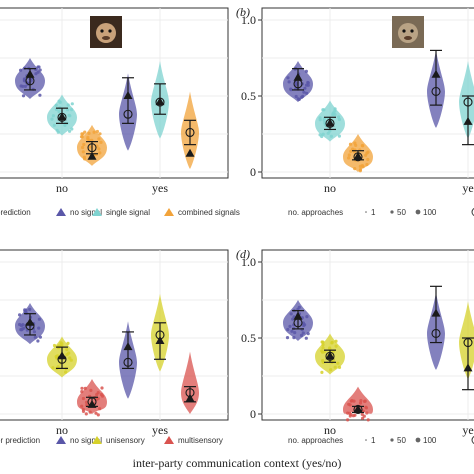 The height and width of the screenshot is (474, 474). Describe the element at coordinates (248, 96) in the screenshot. I see `y-tick-label: 0.5` at that location.